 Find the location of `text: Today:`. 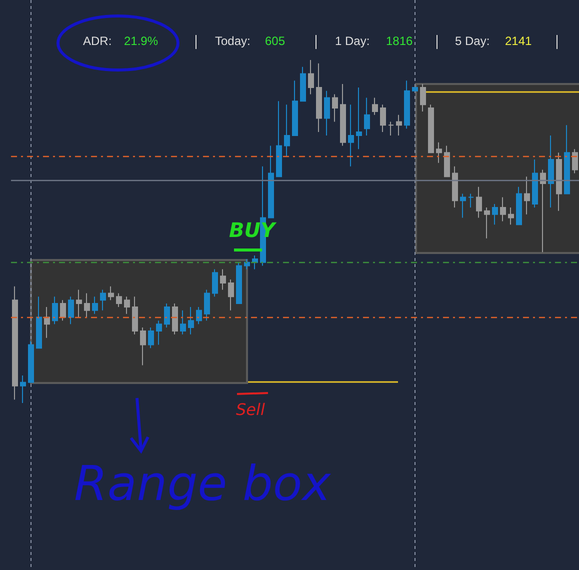

text: Today: is located at coordinates (232, 41).